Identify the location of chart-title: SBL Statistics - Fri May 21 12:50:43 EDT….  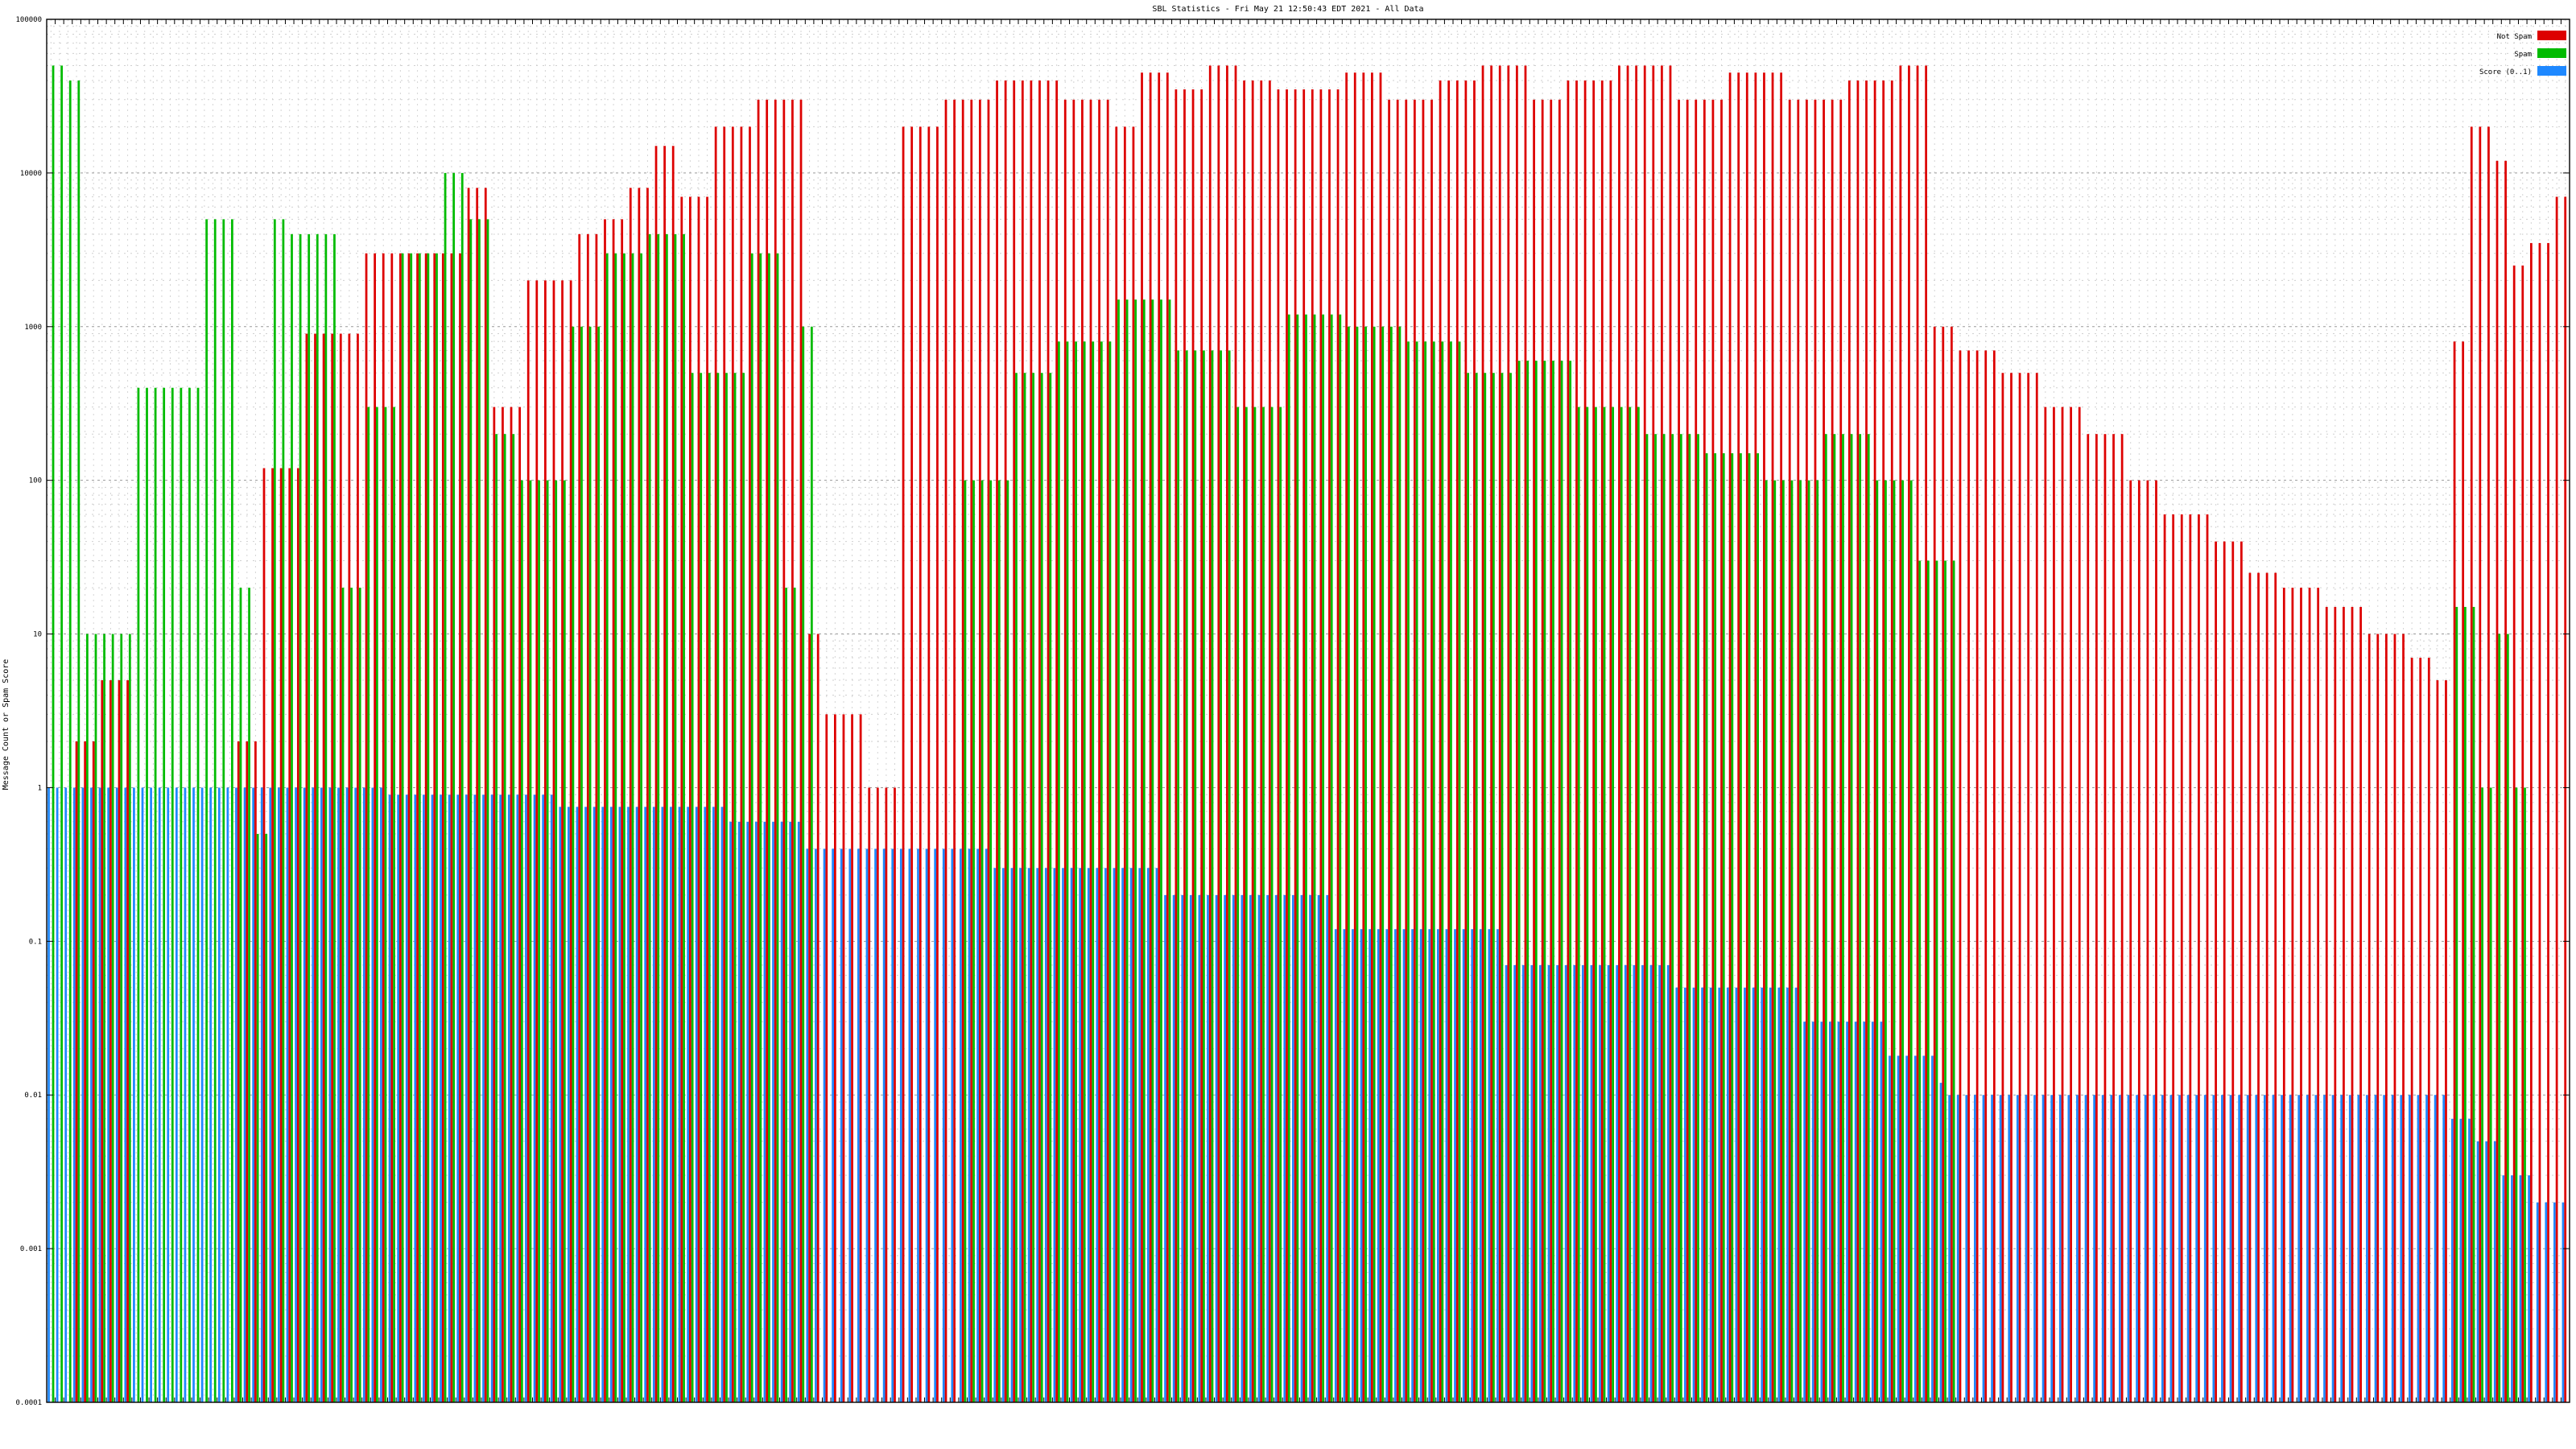
(1287, 9).